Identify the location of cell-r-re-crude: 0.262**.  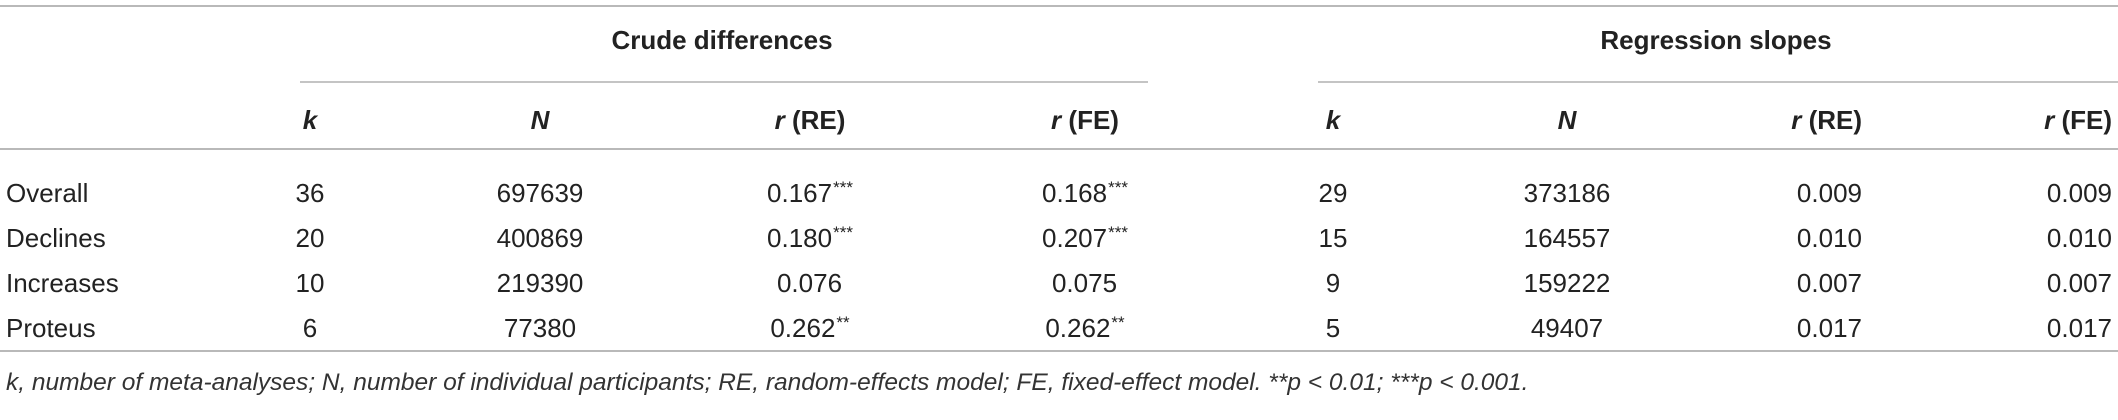
(809, 330).